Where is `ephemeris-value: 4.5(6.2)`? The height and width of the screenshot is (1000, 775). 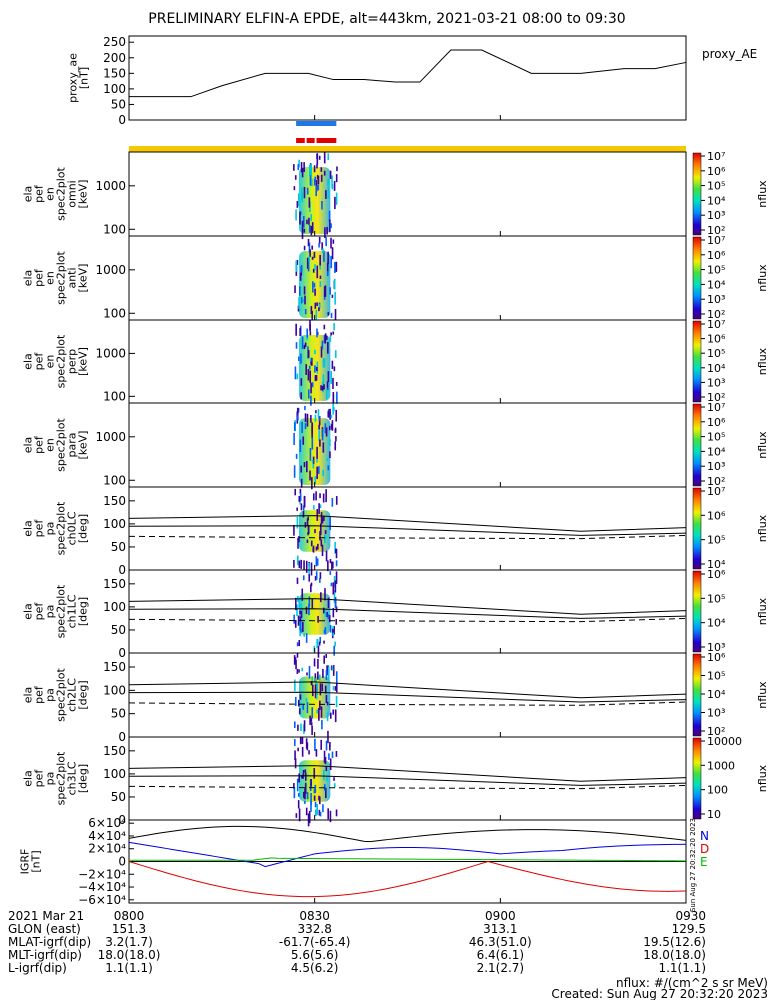
ephemeris-value: 4.5(6.2) is located at coordinates (315, 968).